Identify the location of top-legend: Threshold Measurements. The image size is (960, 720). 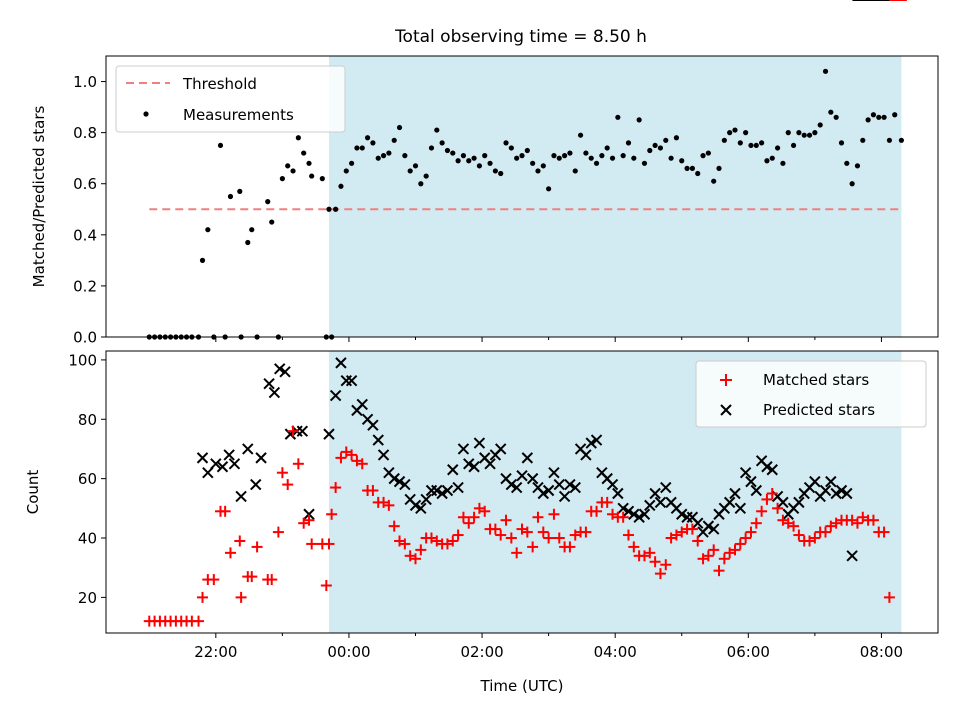
(230, 99).